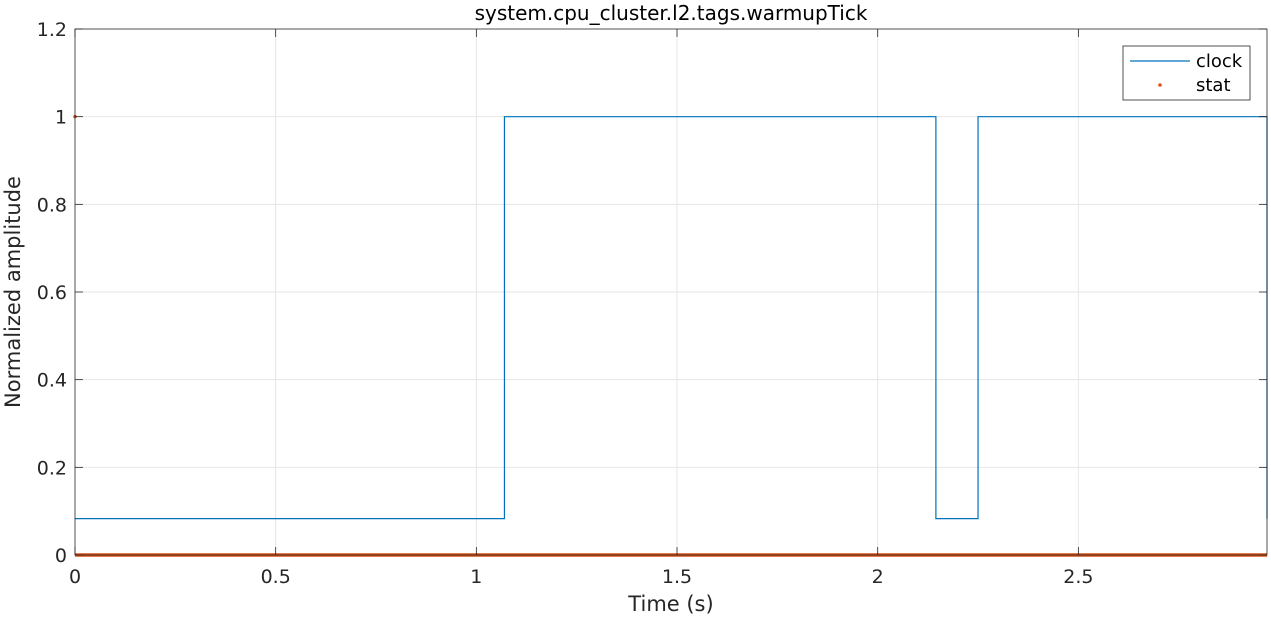 This screenshot has height=617, width=1271. Describe the element at coordinates (671, 13) in the screenshot. I see `chart-title: system.cpu_cluster.l2.tags.warmupTick` at that location.